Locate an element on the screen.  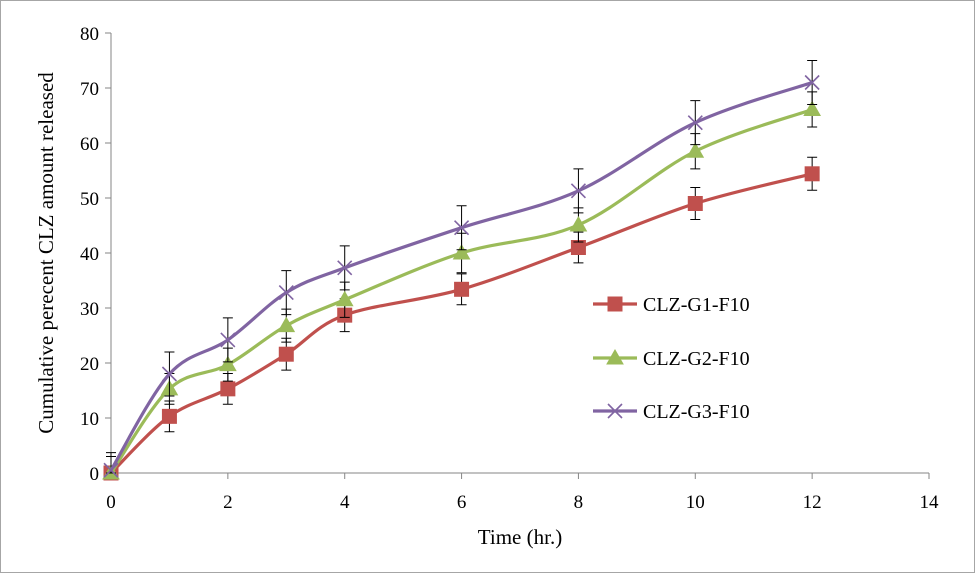
legend-label: CLZ-G2-F10 is located at coordinates (696, 359).